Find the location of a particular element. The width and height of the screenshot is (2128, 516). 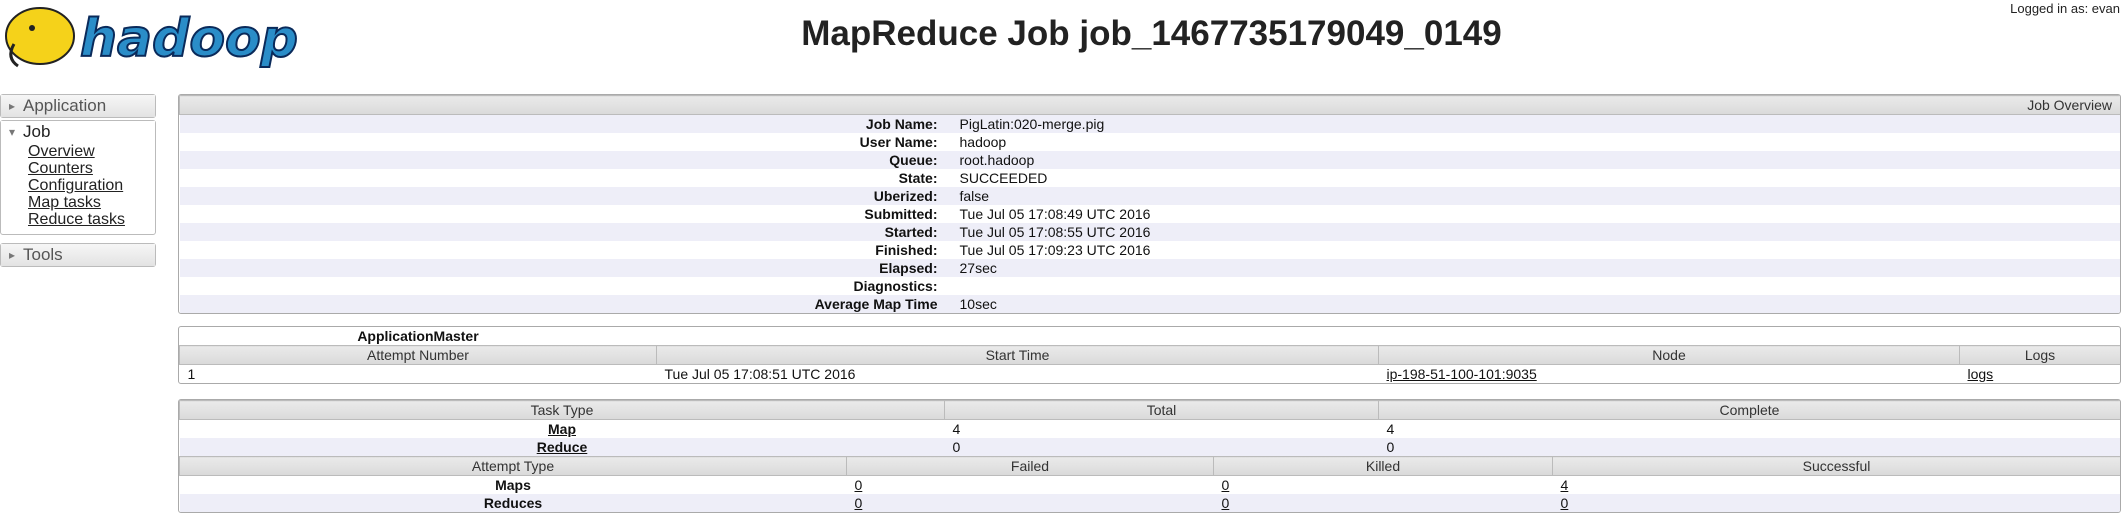

header-row: Attempt Number Start Time Node Logs is located at coordinates (1149, 355).